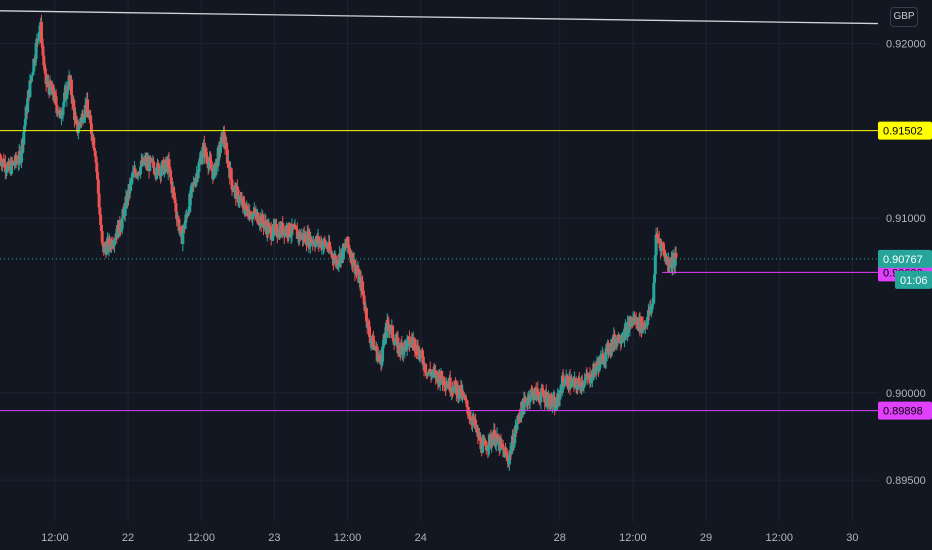 The image size is (932, 550). I want to click on resistance-price-label-bg, so click(905, 130).